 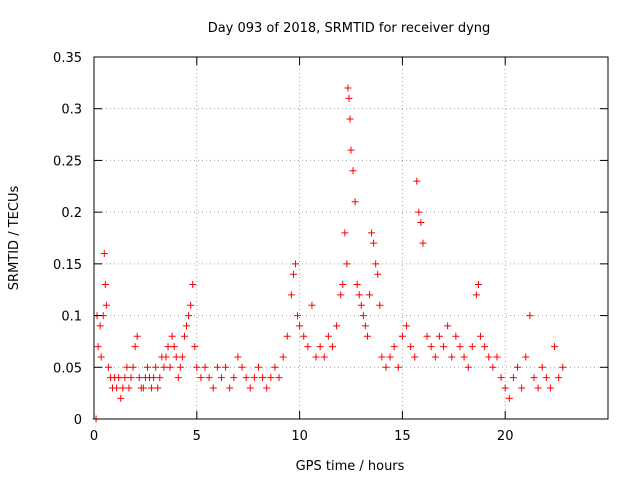 I want to click on y-tick-label: 0.25, so click(x=67, y=161).